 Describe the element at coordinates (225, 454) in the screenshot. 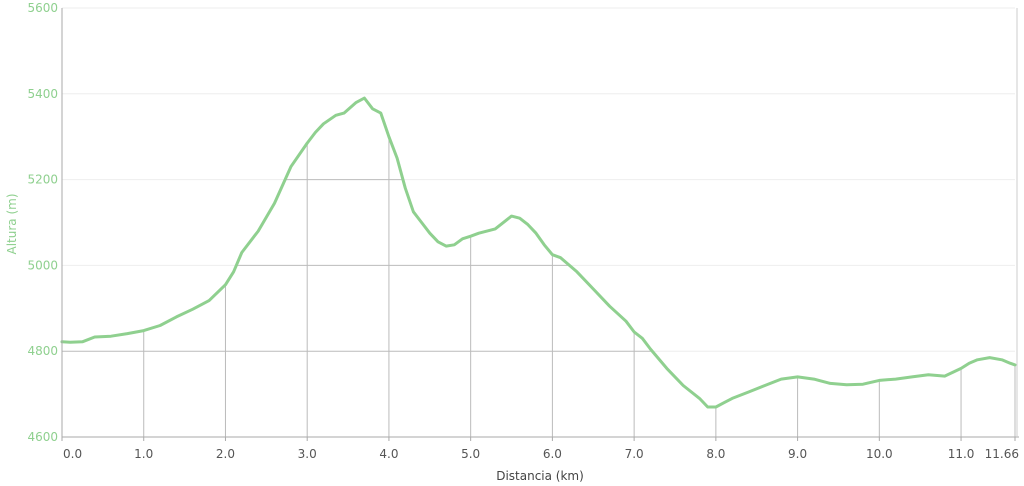

I see `x-tick-label: 2.0` at that location.